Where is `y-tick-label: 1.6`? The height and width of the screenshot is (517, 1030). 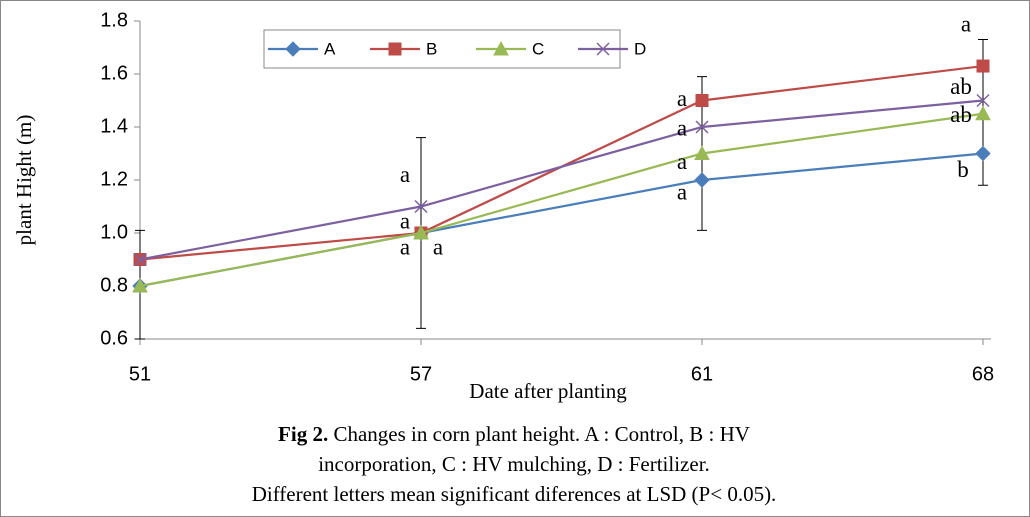 y-tick-label: 1.6 is located at coordinates (114, 73).